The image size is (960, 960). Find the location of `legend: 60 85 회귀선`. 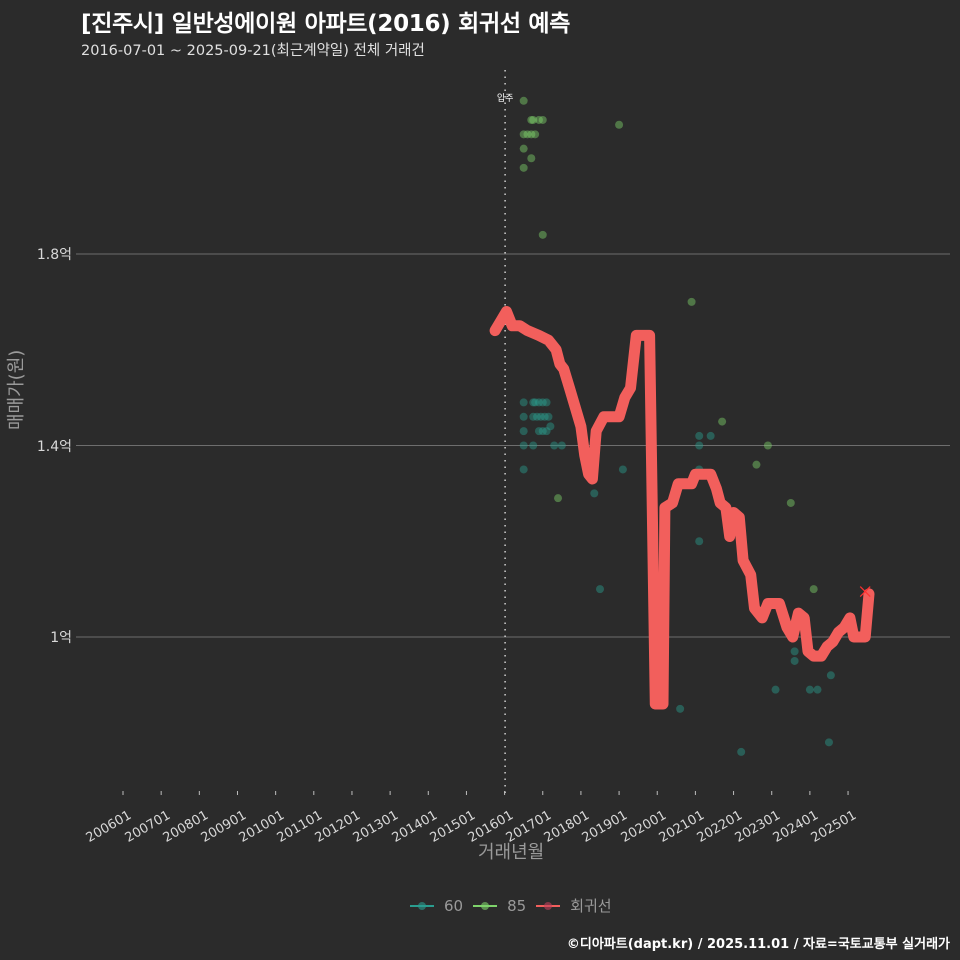

legend: 60 85 회귀선 is located at coordinates (511, 905).